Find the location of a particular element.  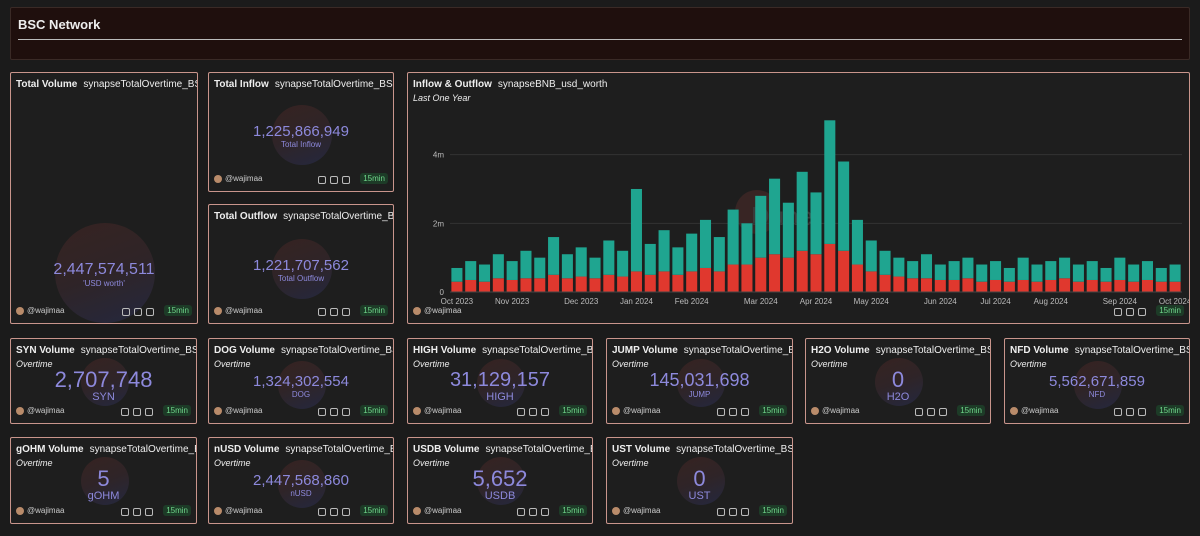

watermark is located at coordinates (104, 481).